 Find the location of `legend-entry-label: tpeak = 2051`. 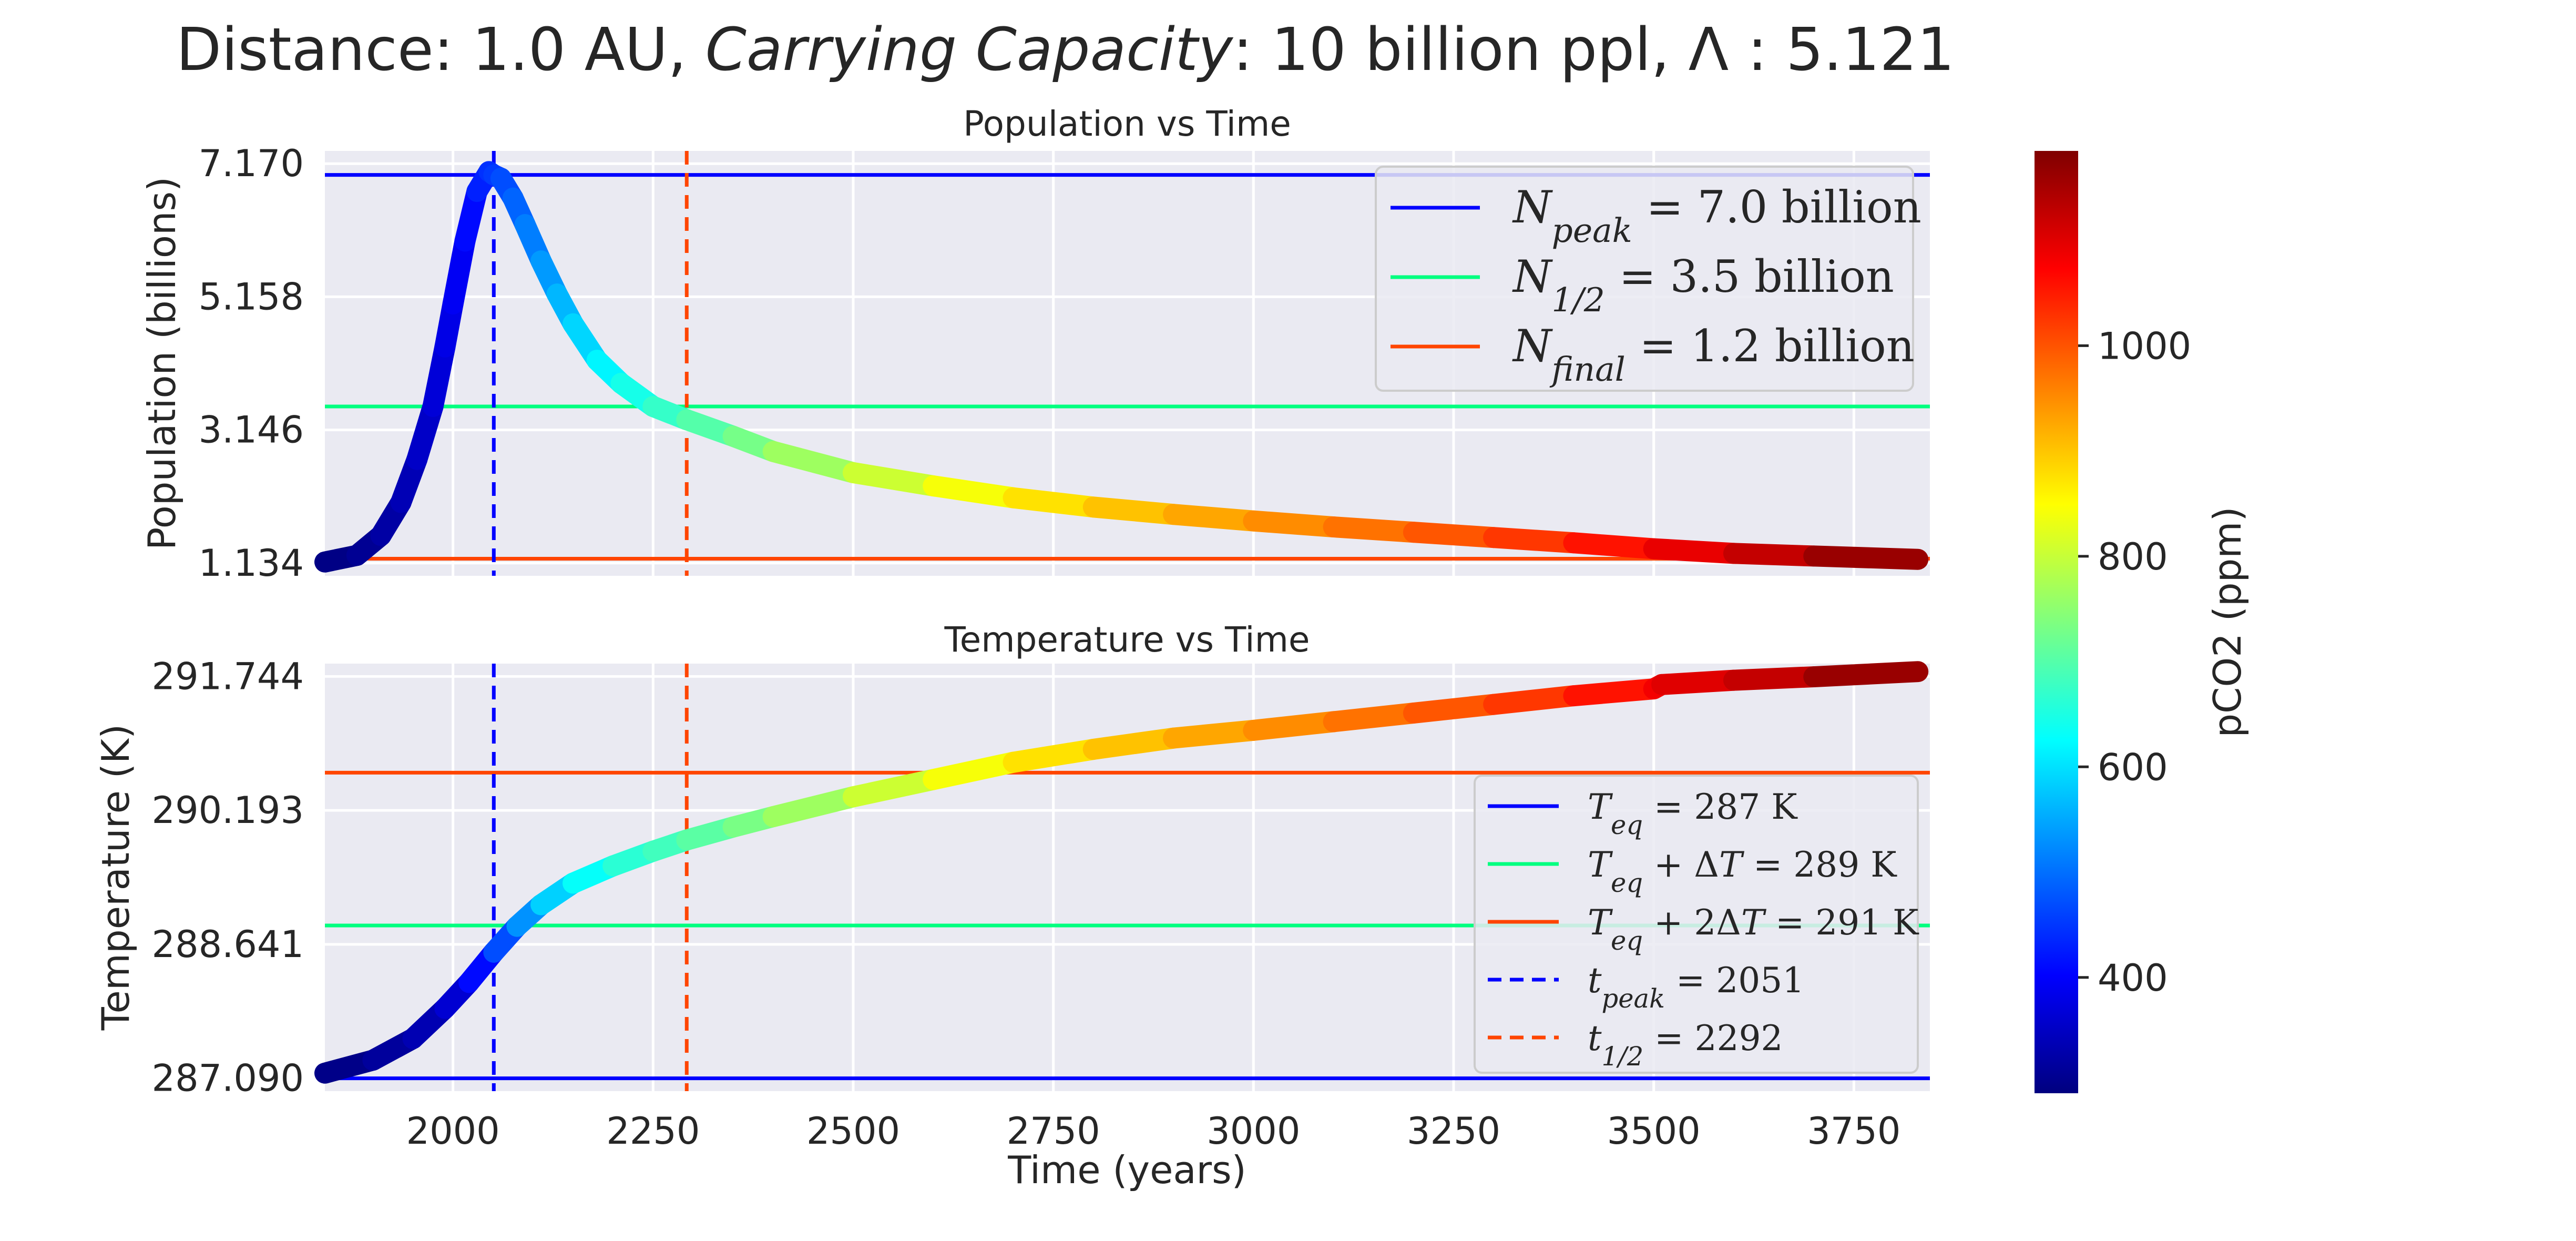

legend-entry-label: tpeak = 2051 is located at coordinates (1696, 987).